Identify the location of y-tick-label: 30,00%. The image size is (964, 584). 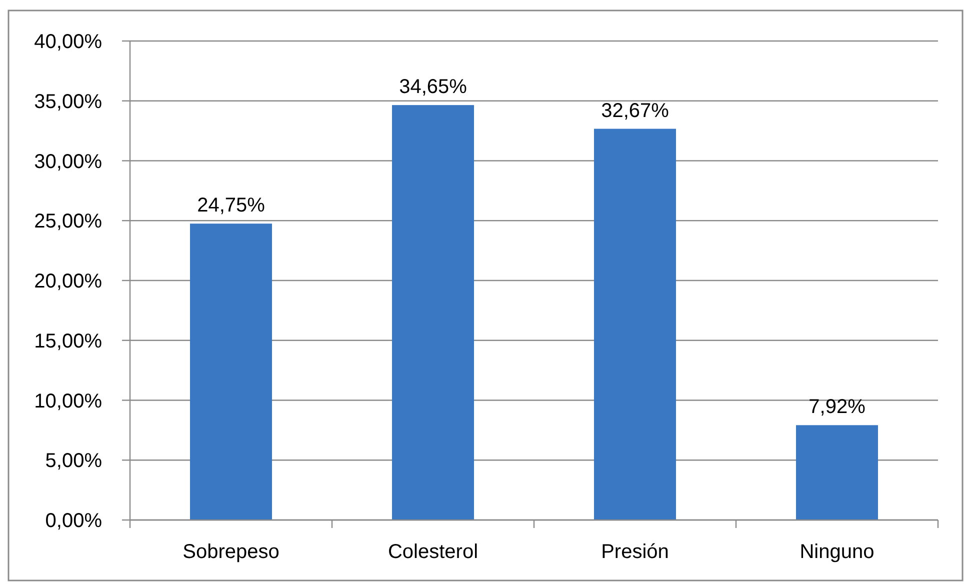
(68, 161).